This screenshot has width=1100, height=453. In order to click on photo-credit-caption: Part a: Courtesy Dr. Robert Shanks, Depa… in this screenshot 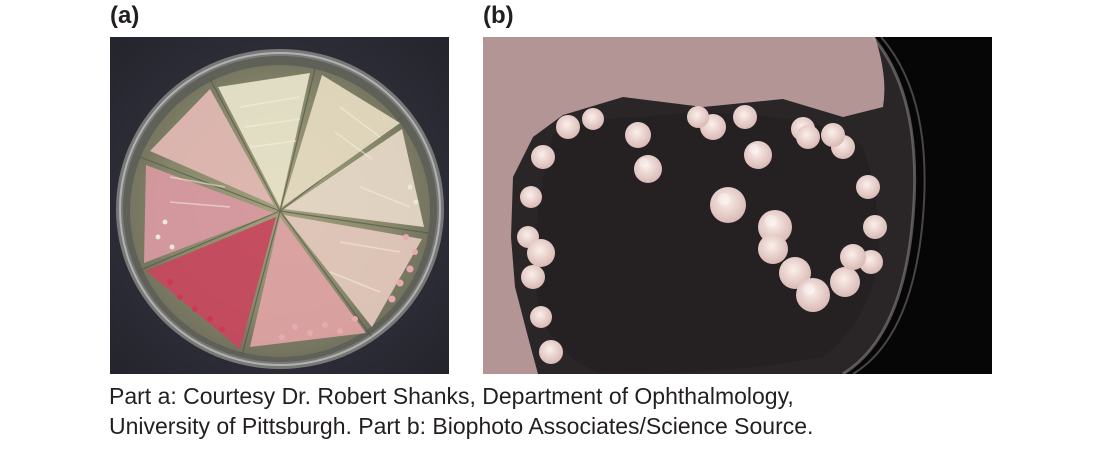, I will do `click(461, 411)`.